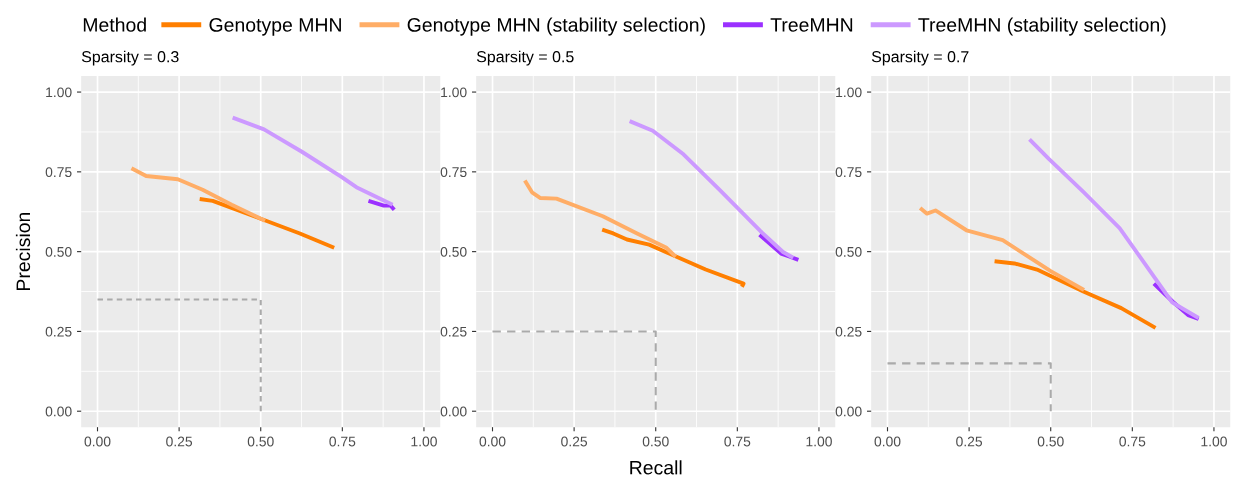  What do you see at coordinates (1042, 26) in the screenshot?
I see `legend-label: TreeMHN (stability selection)` at bounding box center [1042, 26].